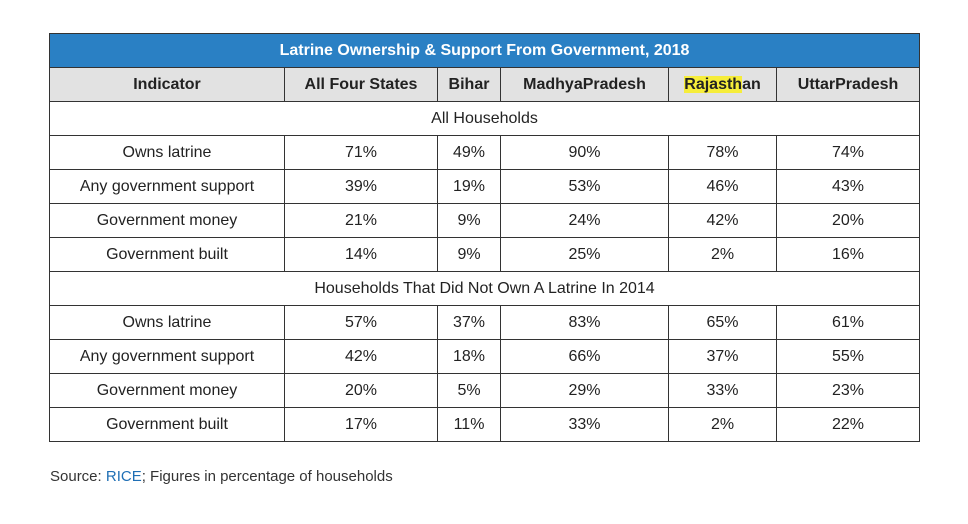 The height and width of the screenshot is (524, 968). Describe the element at coordinates (848, 322) in the screenshot. I see `value-cell: 61%` at that location.